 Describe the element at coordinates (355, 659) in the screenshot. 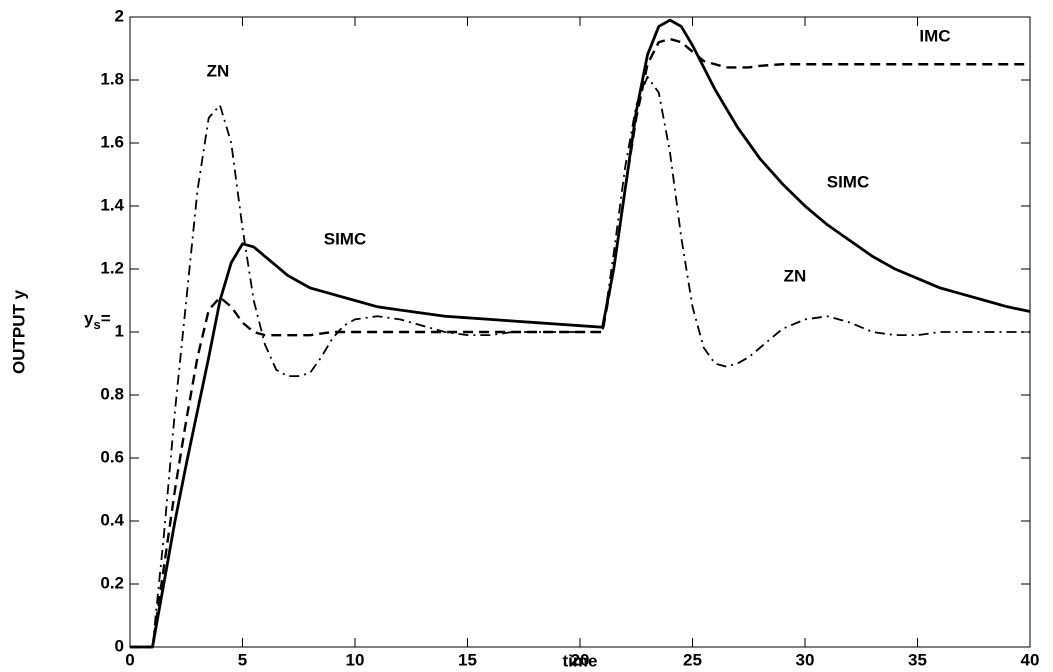

I see `x-tick-label: 10` at that location.